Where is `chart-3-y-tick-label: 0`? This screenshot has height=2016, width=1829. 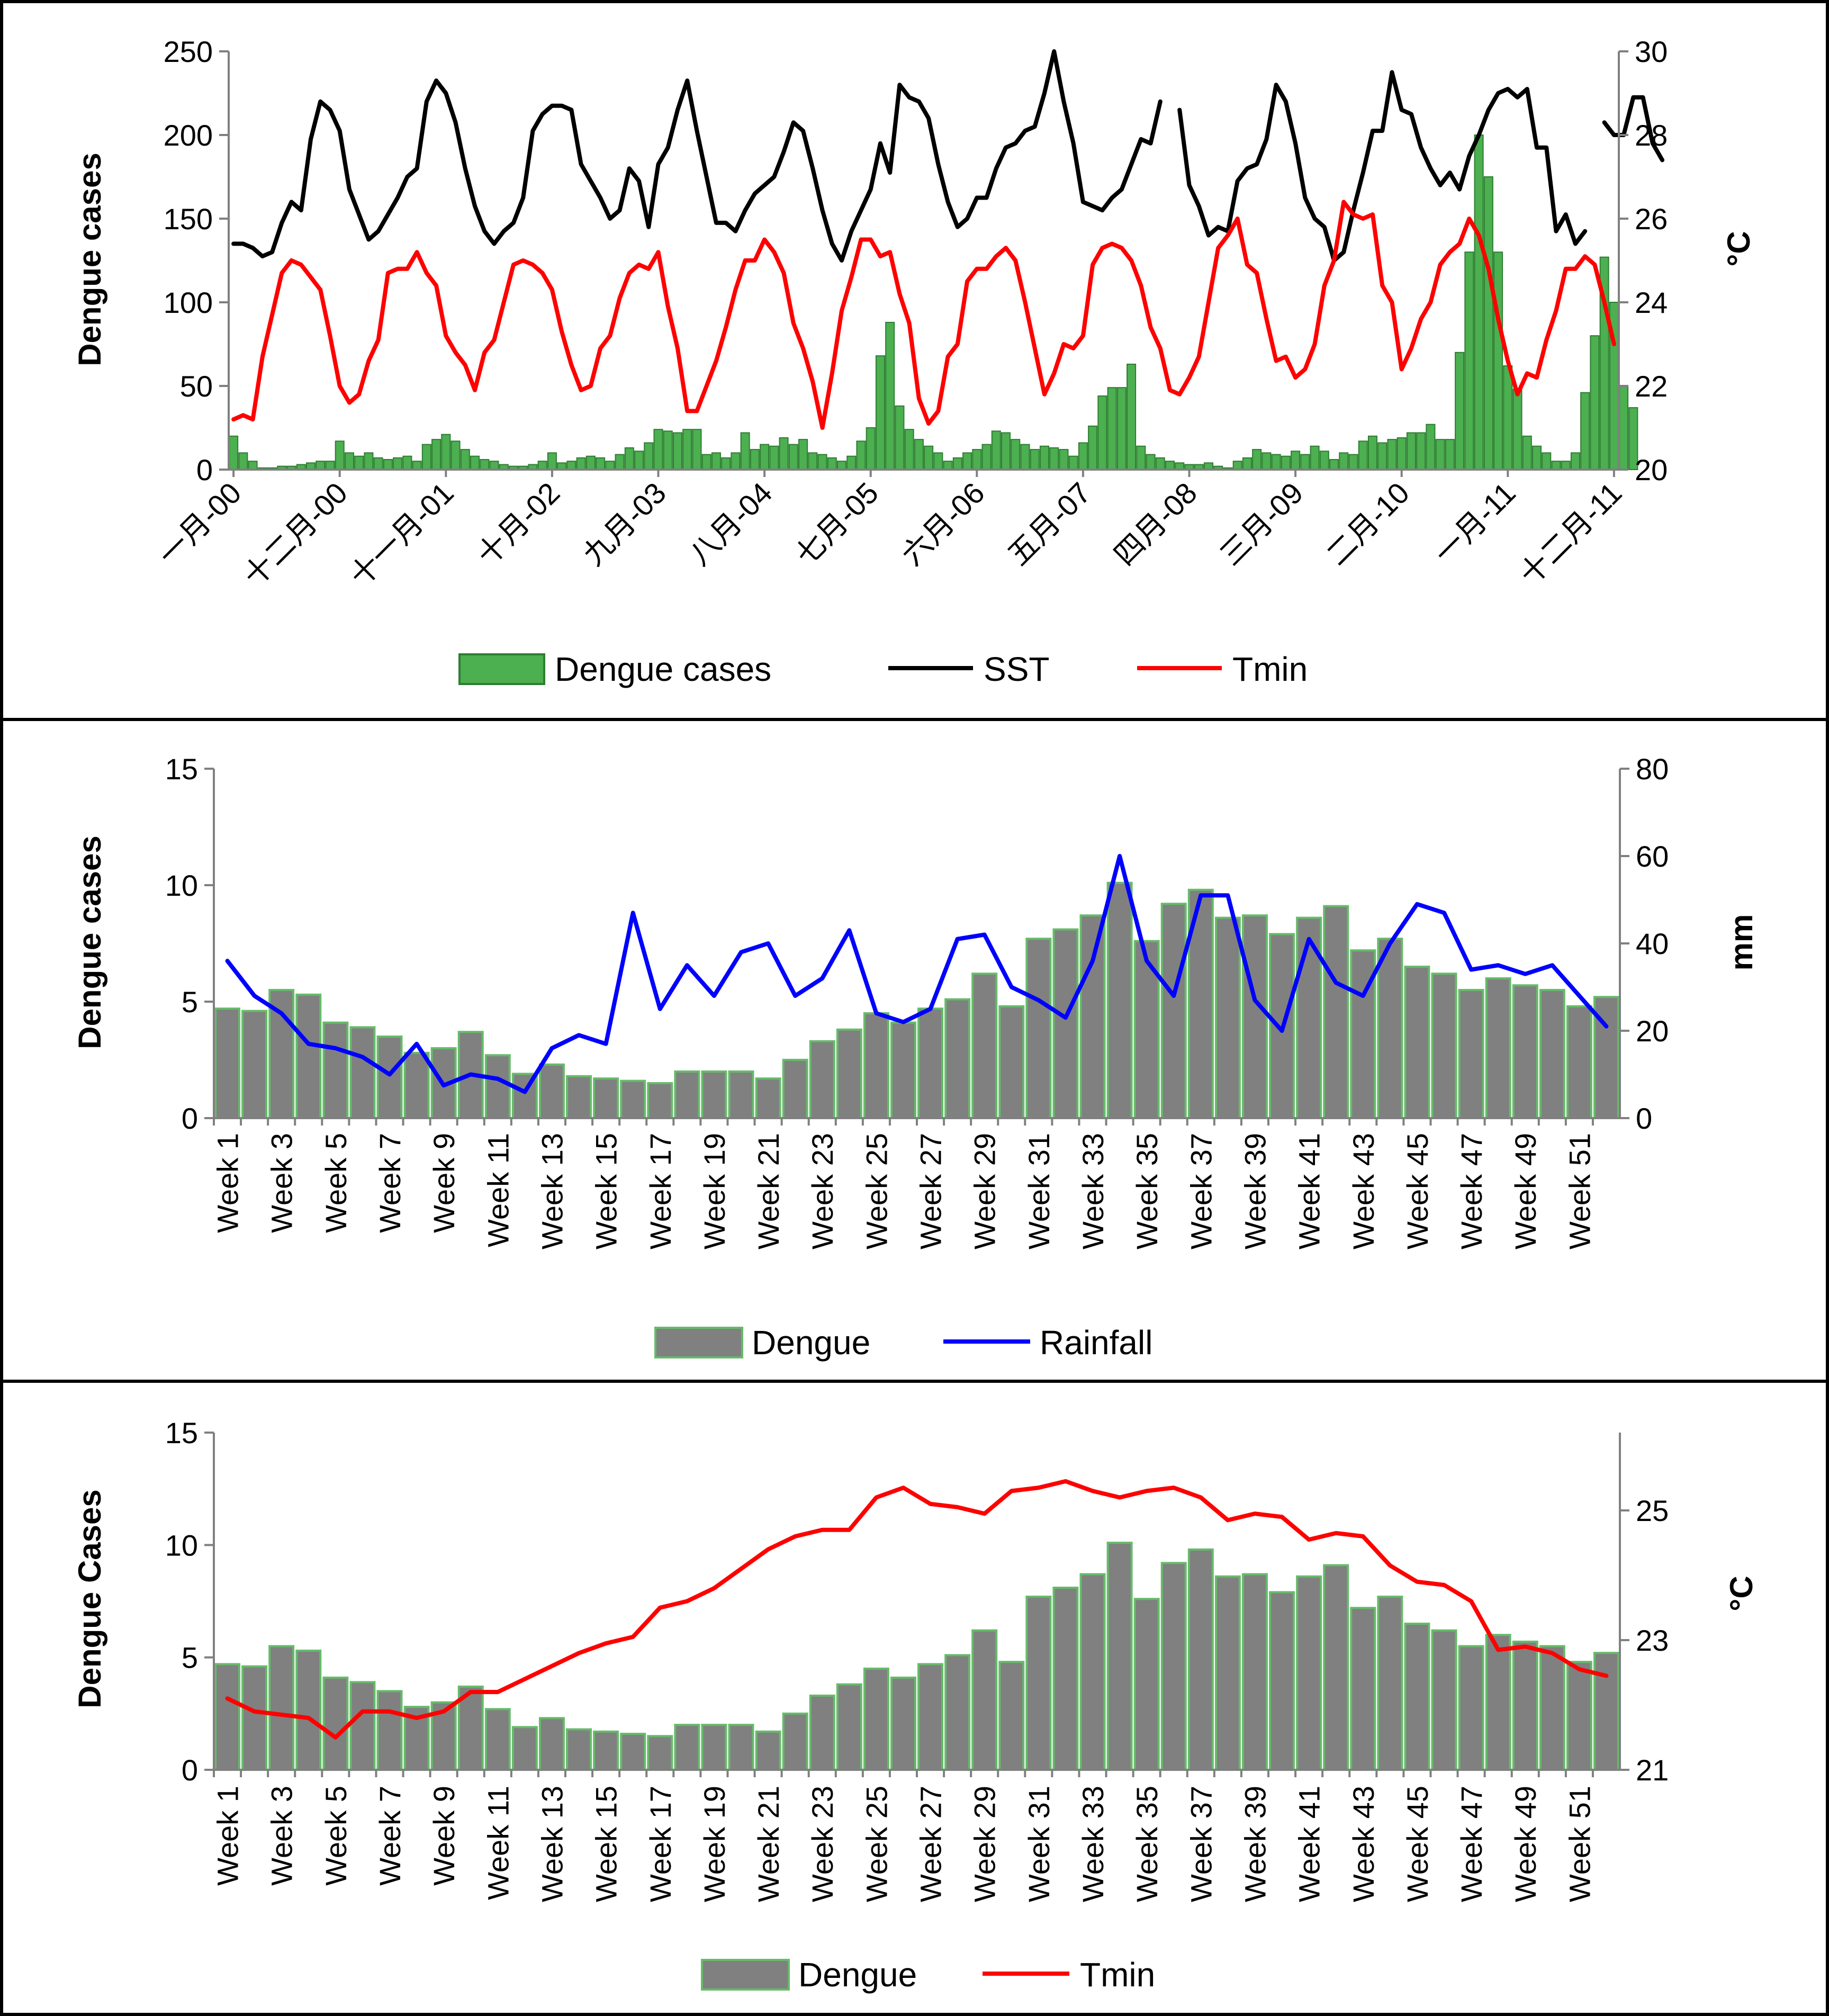
chart-3-y-tick-label: 0 is located at coordinates (190, 1770).